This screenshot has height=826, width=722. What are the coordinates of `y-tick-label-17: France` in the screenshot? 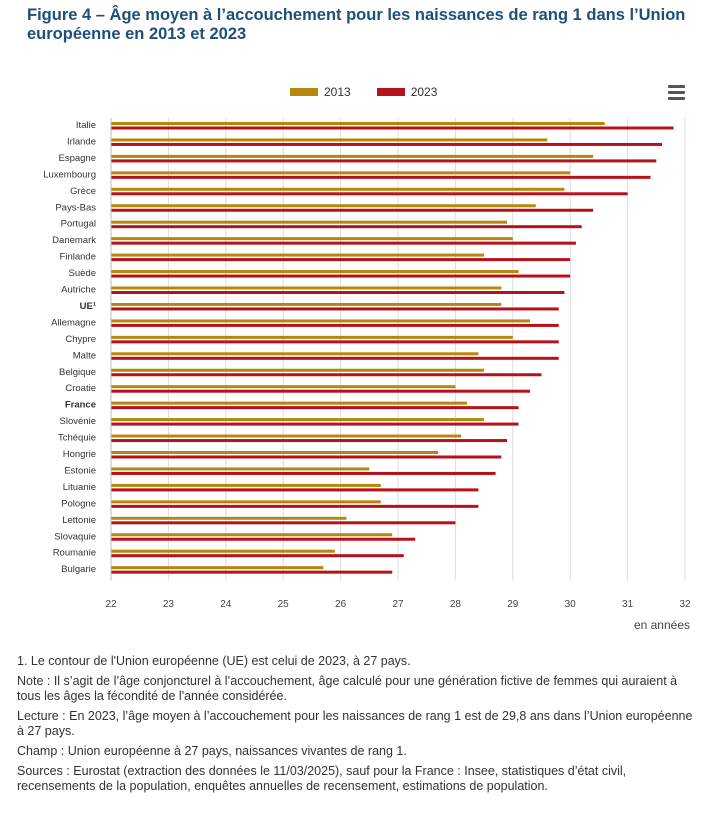 It's located at (80, 405).